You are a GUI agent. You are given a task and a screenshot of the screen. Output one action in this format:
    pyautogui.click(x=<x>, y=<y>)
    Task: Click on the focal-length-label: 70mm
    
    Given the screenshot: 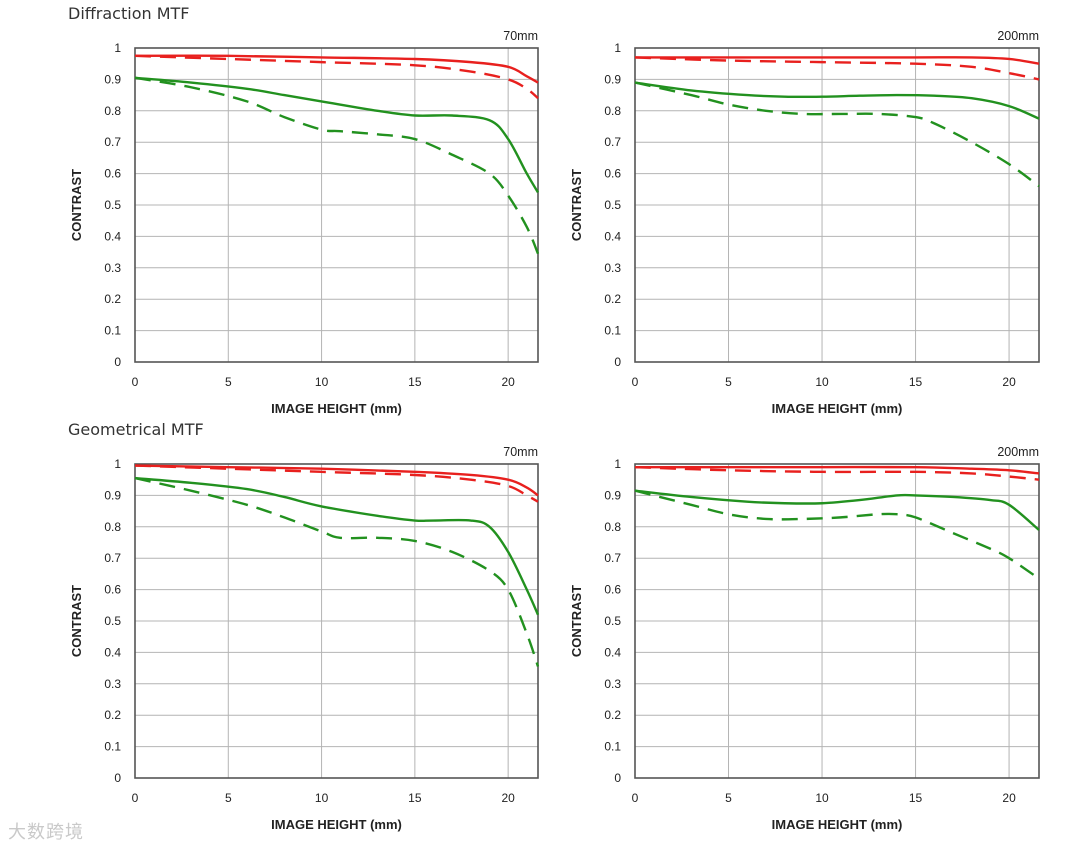 What is the action you would take?
    pyautogui.click(x=520, y=36)
    